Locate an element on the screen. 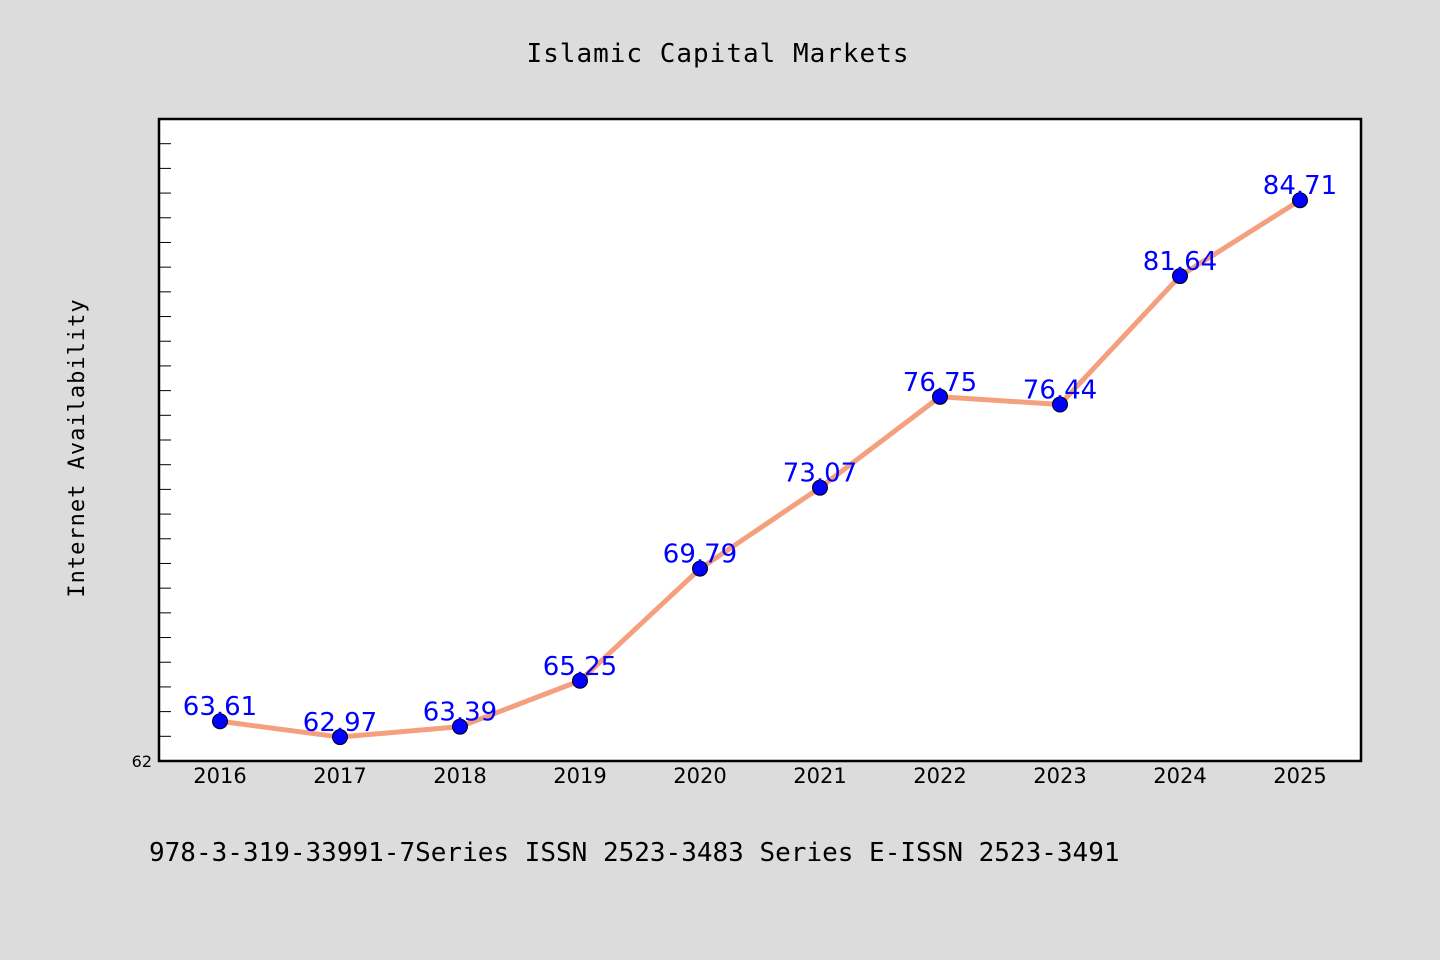  x-tick-label: 2016 is located at coordinates (219, 776).